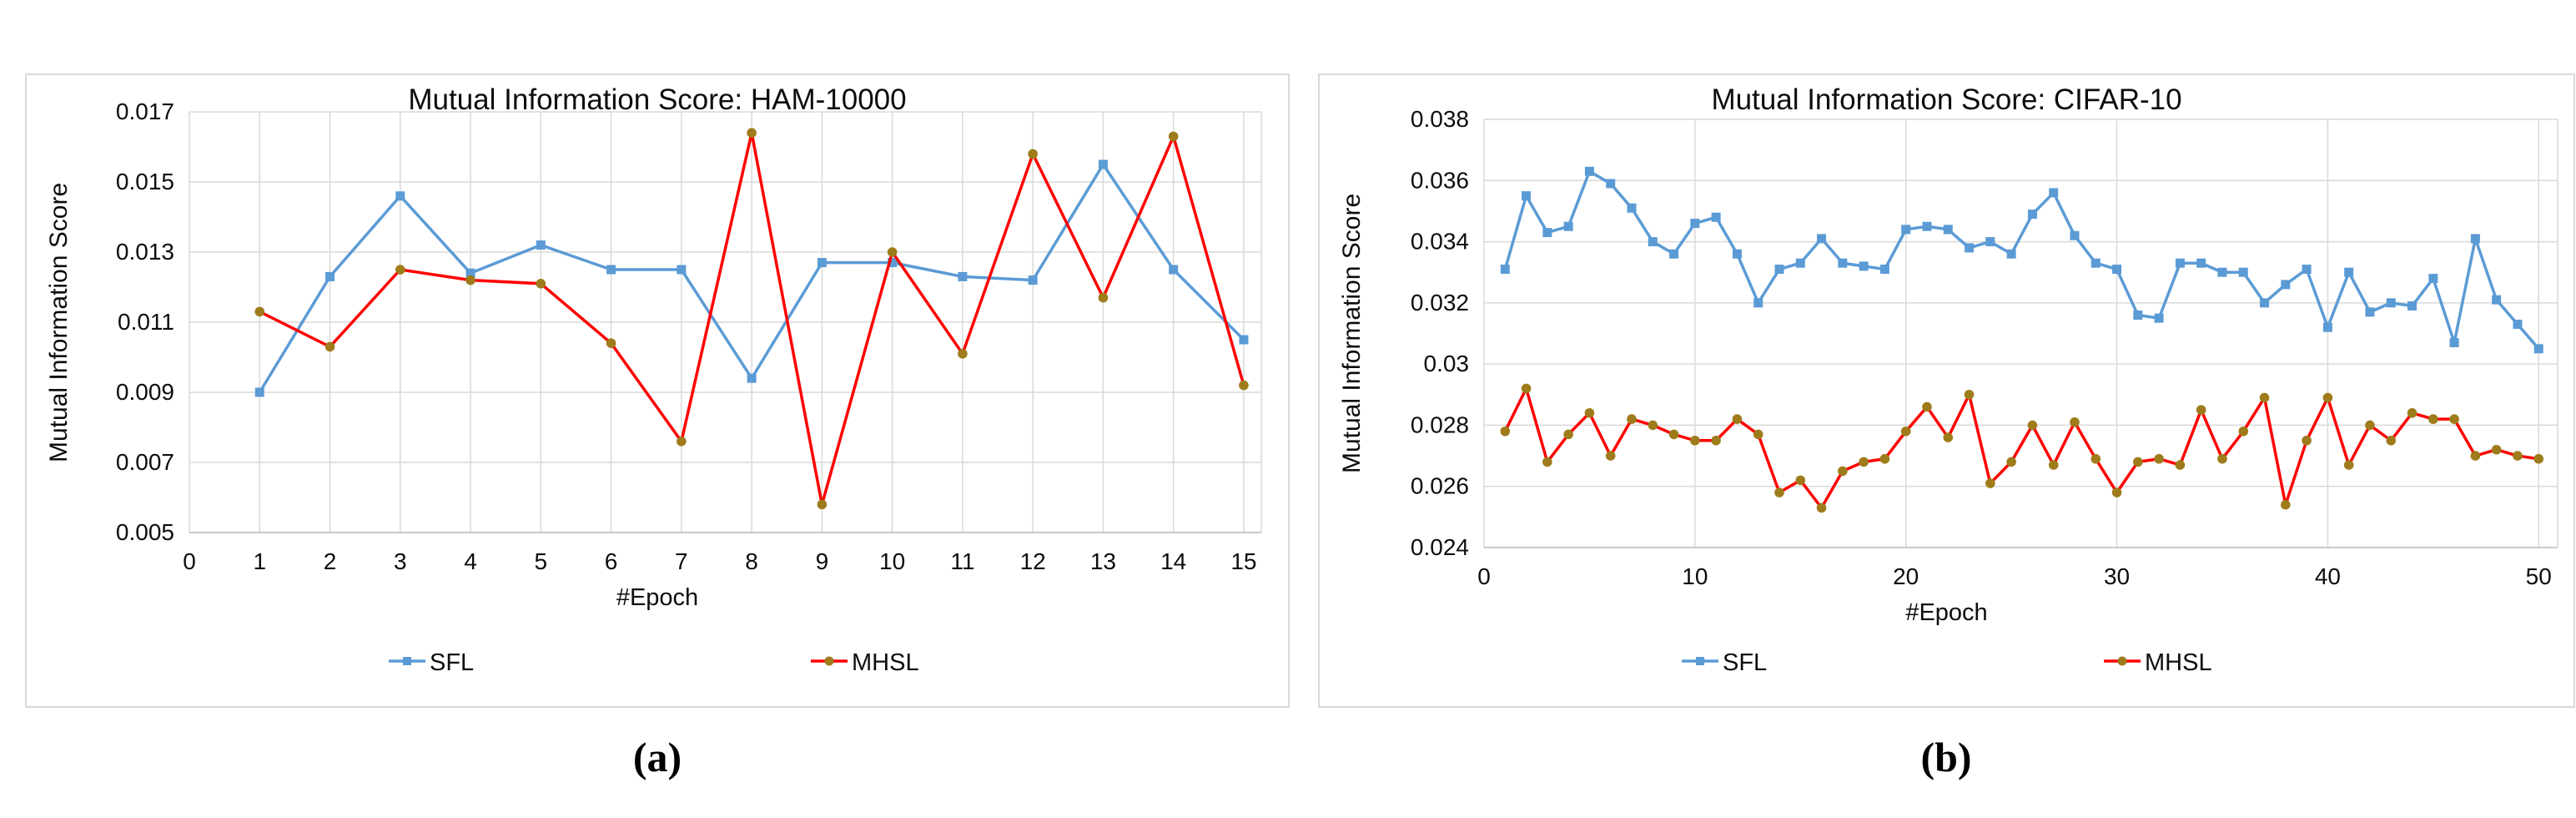 The image size is (2576, 818). I want to click on x-tick-label: 10, so click(892, 561).